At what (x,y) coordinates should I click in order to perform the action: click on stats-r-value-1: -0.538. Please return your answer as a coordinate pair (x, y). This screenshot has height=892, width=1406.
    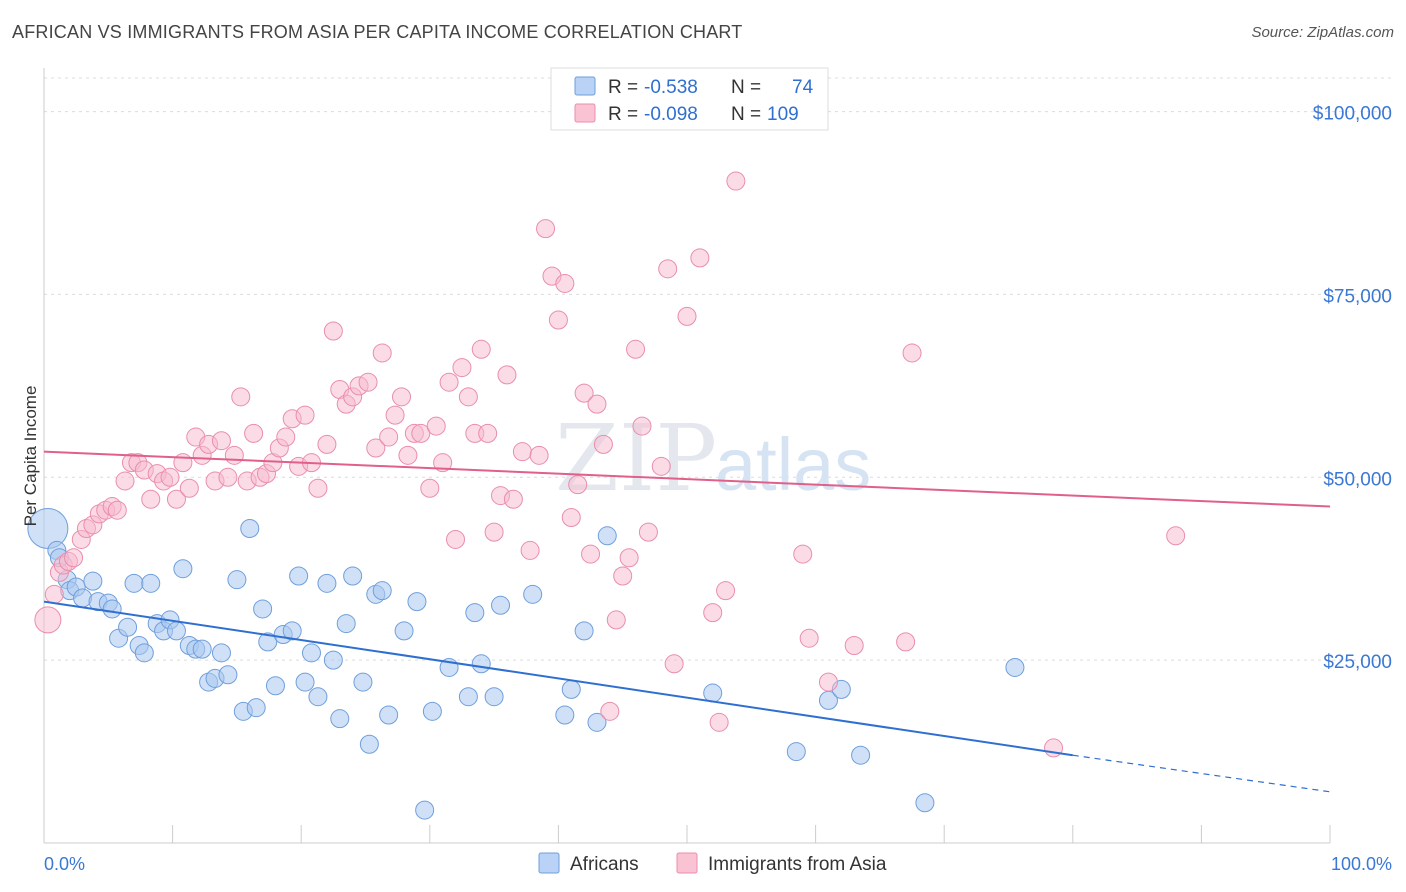
    Looking at the image, I should click on (671, 87).